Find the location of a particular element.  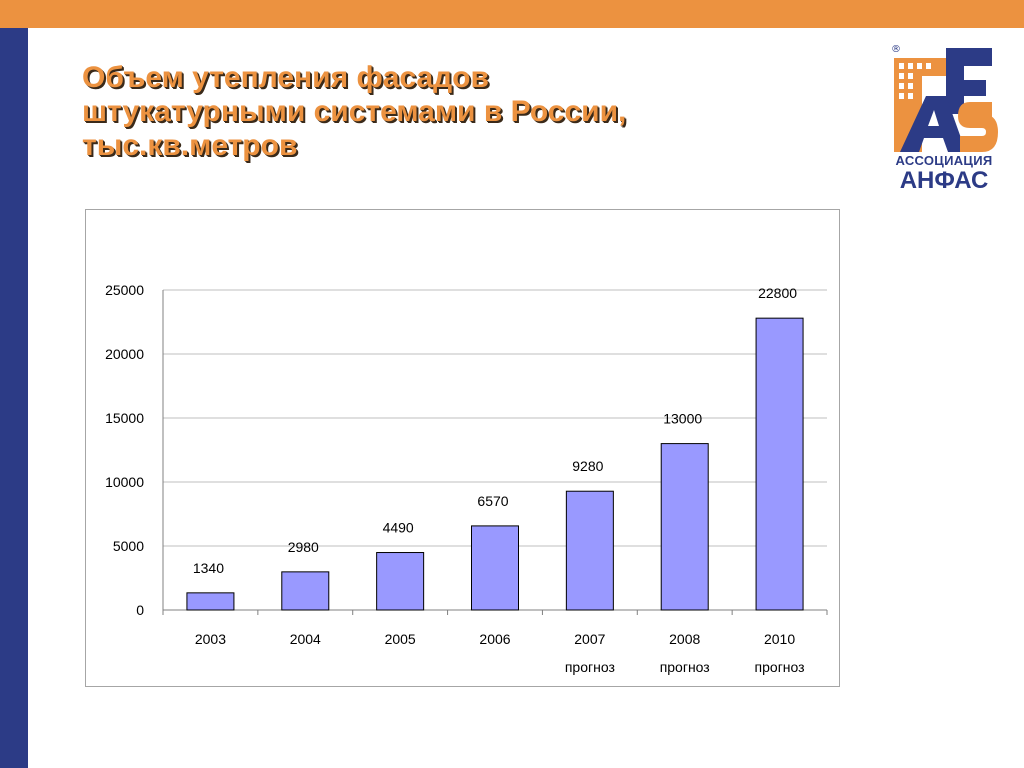

x-tick-label: 2004 is located at coordinates (305, 639).